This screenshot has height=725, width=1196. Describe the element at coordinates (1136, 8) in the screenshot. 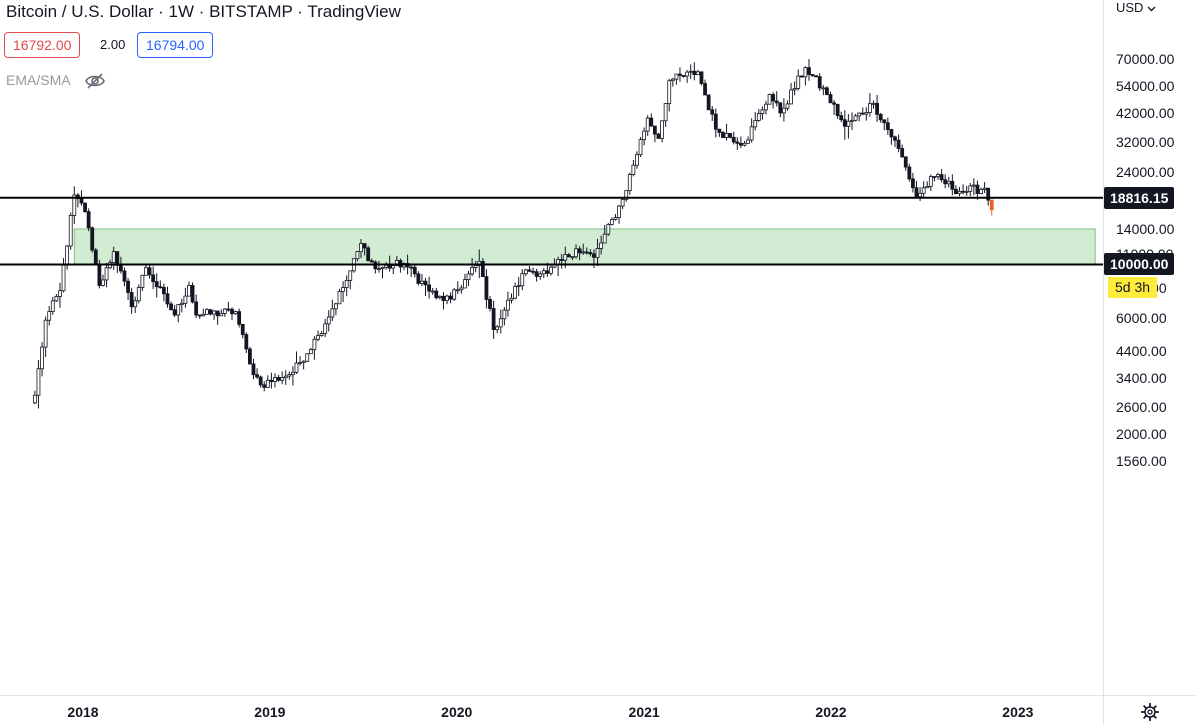

I see `currency-selector: USD` at that location.